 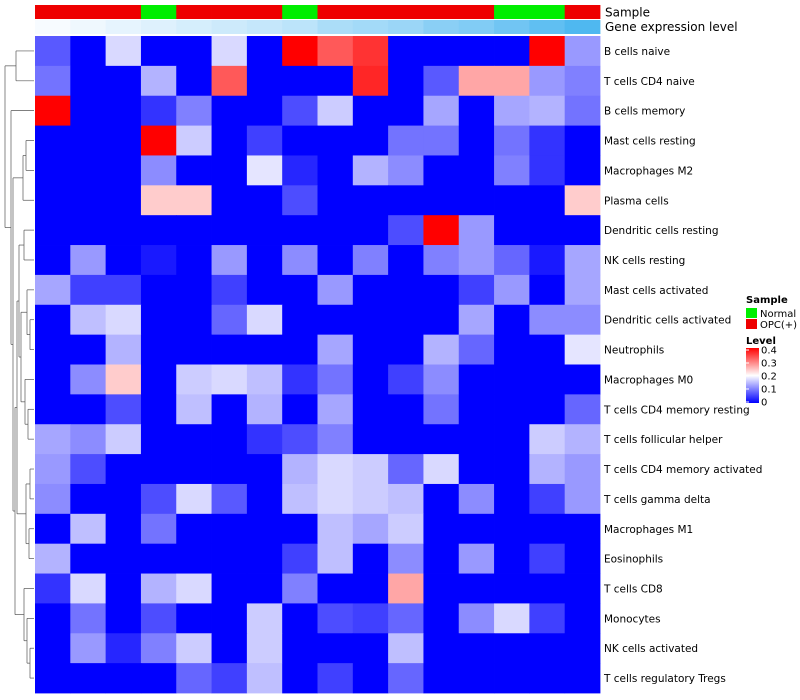 What do you see at coordinates (751, 324) in the screenshot?
I see `legend-swatch-opc` at bounding box center [751, 324].